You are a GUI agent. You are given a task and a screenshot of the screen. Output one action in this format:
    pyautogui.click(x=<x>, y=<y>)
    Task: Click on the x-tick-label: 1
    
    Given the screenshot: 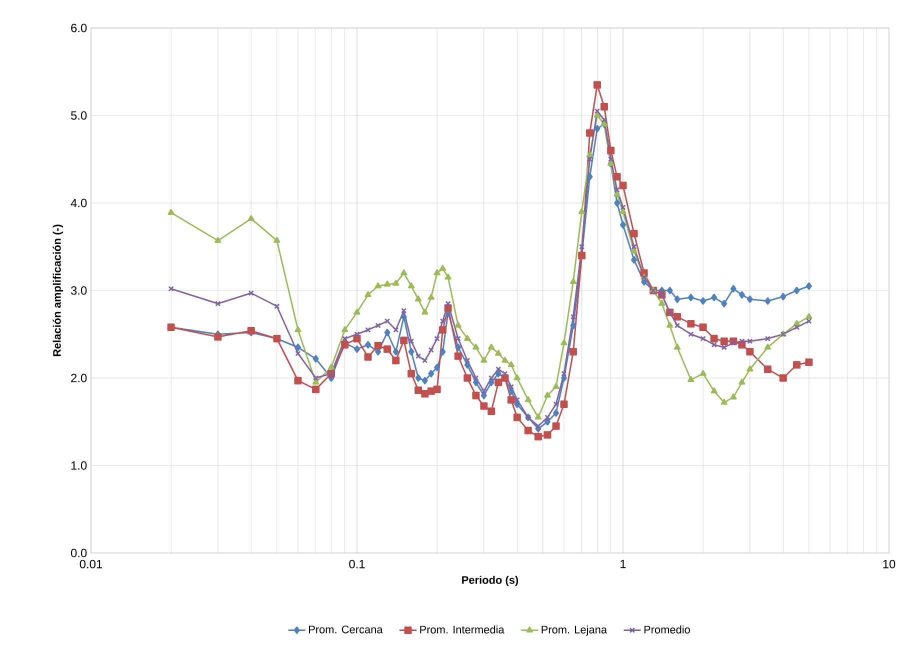 What is the action you would take?
    pyautogui.click(x=623, y=564)
    